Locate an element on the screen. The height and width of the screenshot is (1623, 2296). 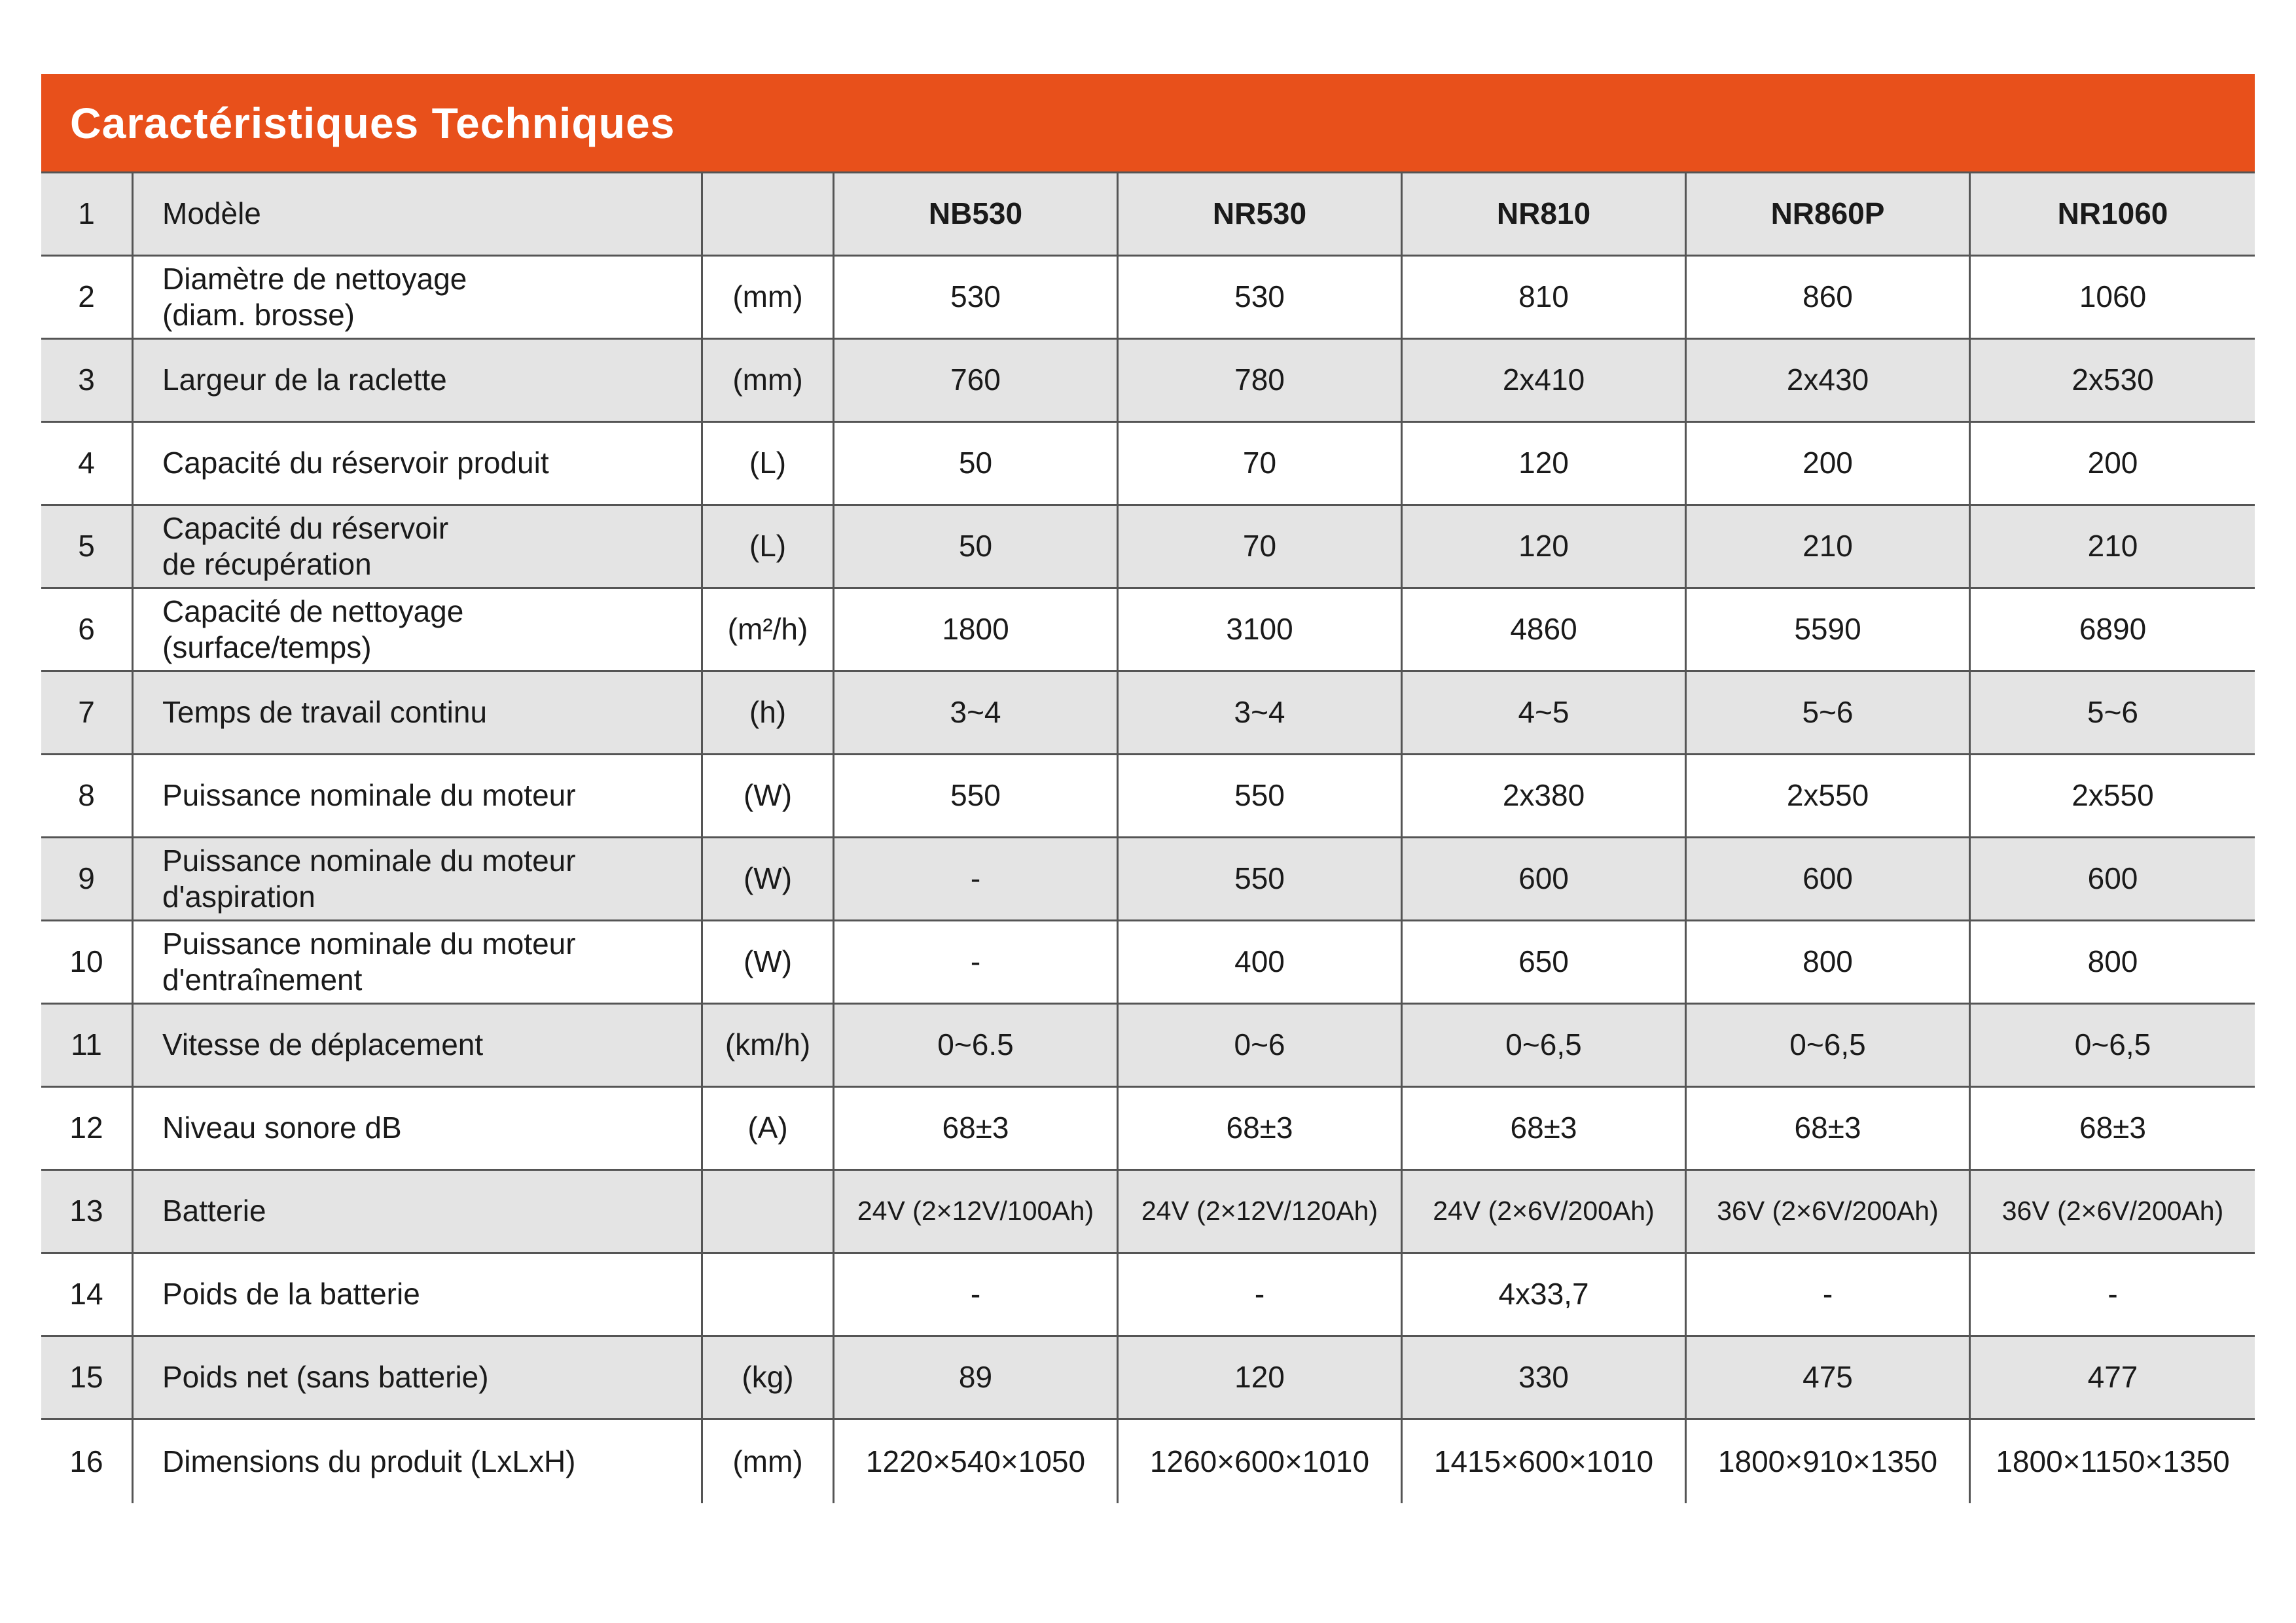
unit-cell: (A) is located at coordinates (769, 1129).